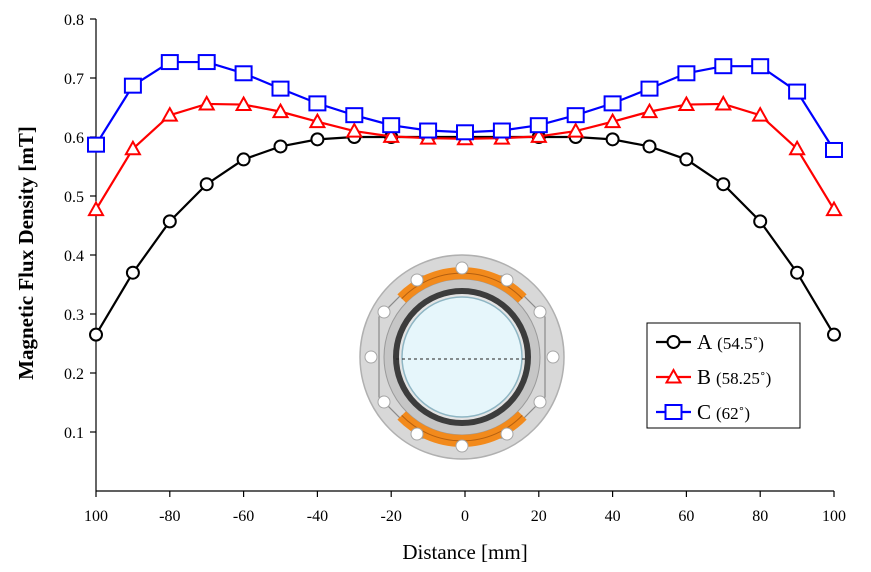 This screenshot has width=871, height=572. I want to click on legend-series-name: C, so click(704, 412).